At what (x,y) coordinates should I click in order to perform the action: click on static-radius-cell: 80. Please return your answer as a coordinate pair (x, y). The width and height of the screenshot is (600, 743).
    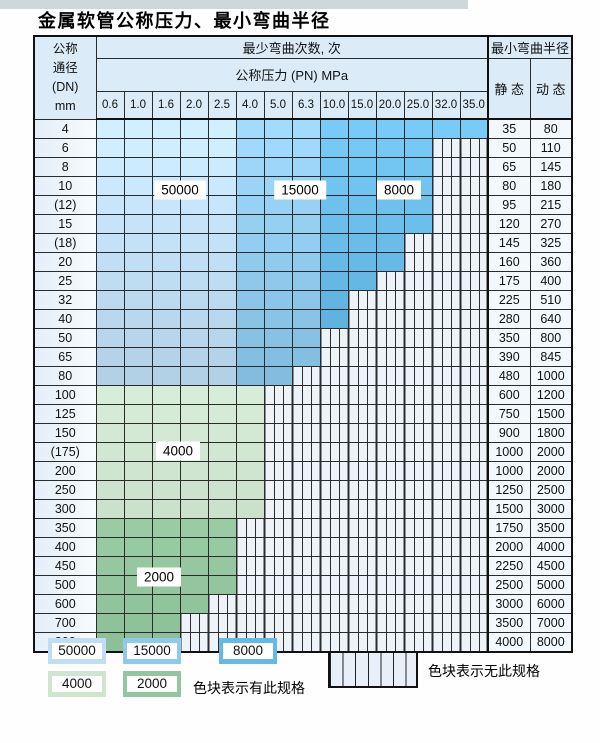
    Looking at the image, I should click on (509, 186).